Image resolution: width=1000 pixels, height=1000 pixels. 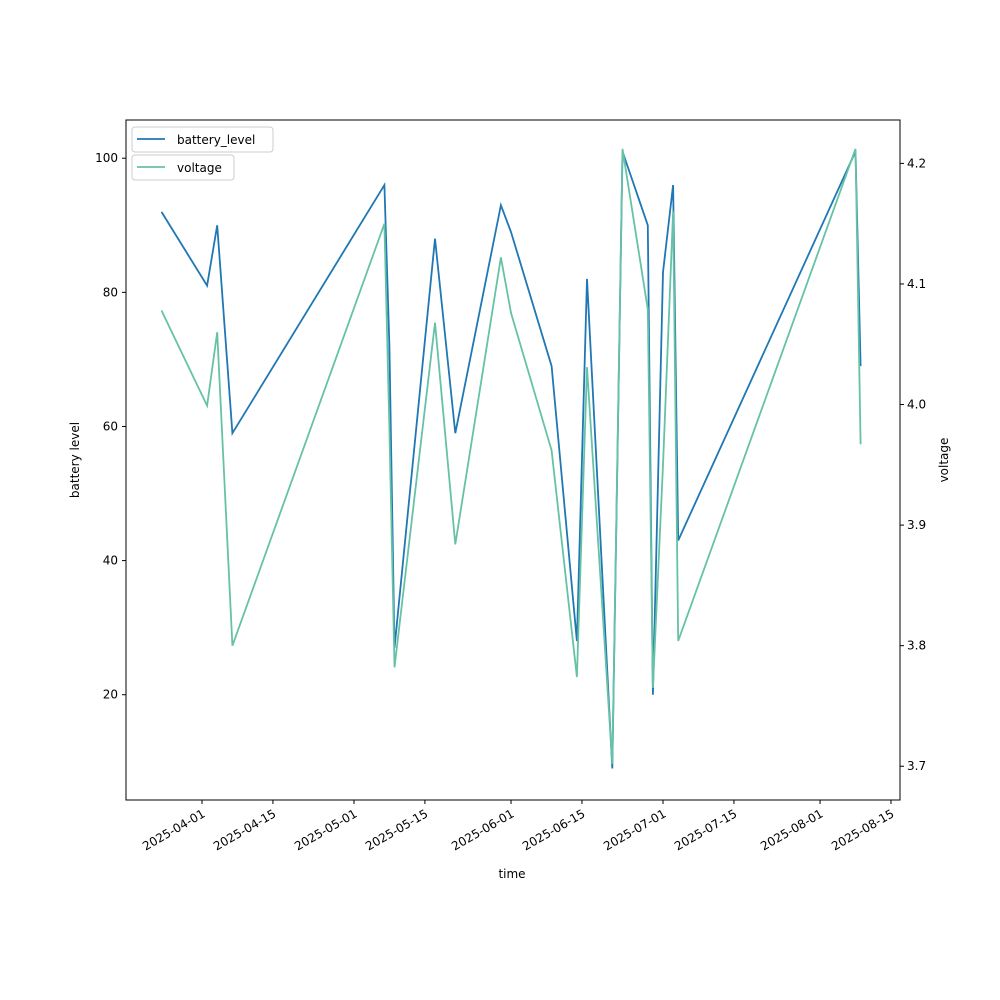 What do you see at coordinates (75, 460) in the screenshot?
I see `y-axis-label-left: battery level` at bounding box center [75, 460].